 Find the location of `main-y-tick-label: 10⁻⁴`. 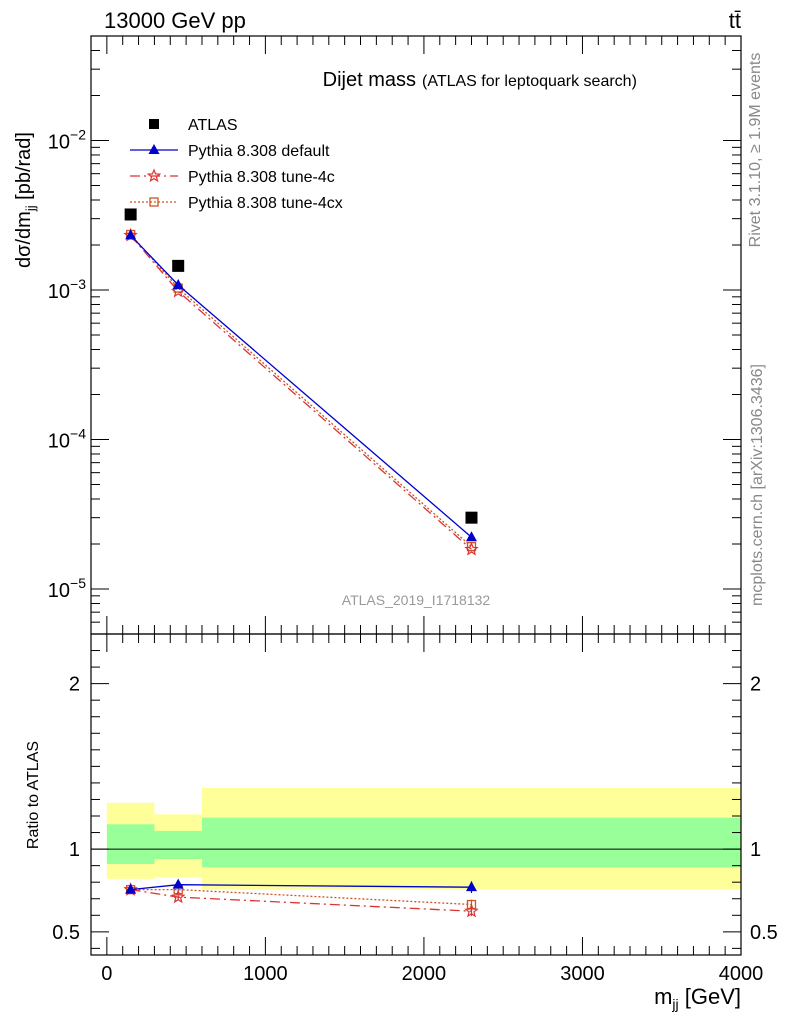

main-y-tick-label: 10⁻⁴ is located at coordinates (67, 438).